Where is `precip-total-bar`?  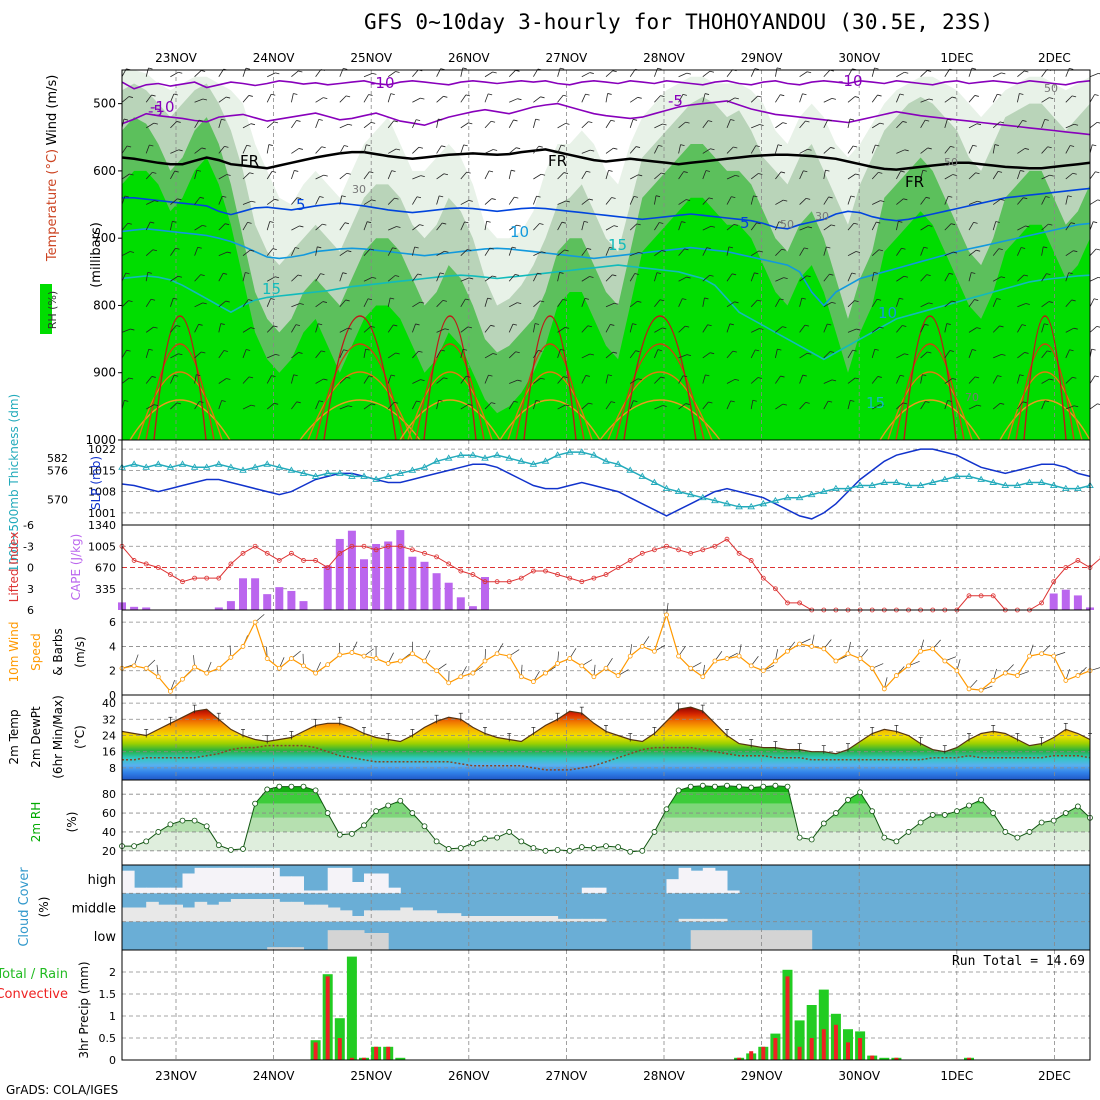
precip-total-bar is located at coordinates (351, 1008).